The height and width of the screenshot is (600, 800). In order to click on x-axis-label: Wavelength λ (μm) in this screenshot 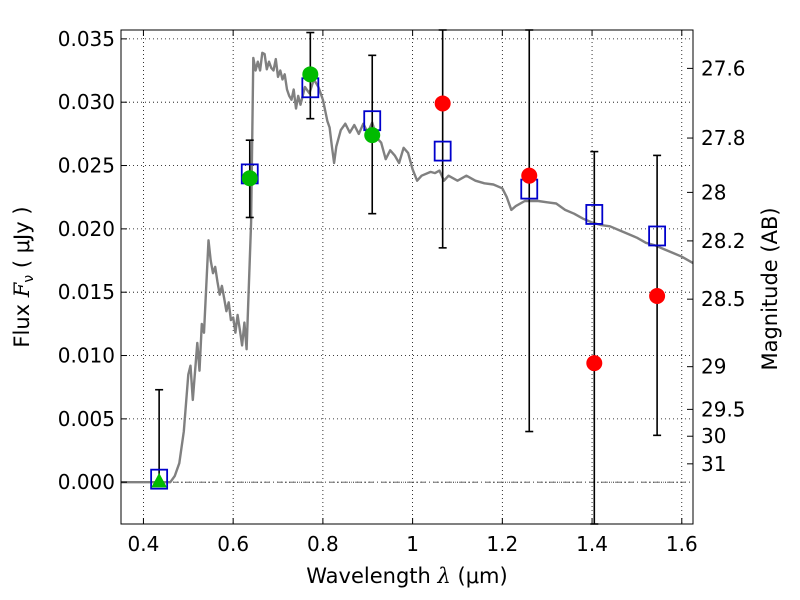, I will do `click(406, 576)`.